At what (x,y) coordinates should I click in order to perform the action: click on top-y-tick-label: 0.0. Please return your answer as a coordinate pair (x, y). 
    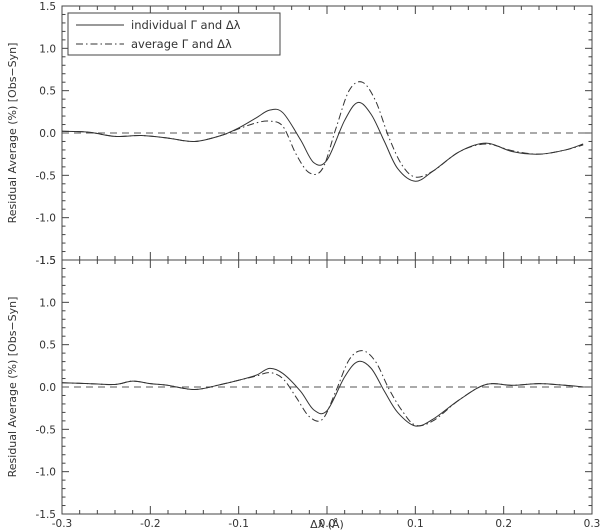
    Looking at the image, I should click on (47, 134).